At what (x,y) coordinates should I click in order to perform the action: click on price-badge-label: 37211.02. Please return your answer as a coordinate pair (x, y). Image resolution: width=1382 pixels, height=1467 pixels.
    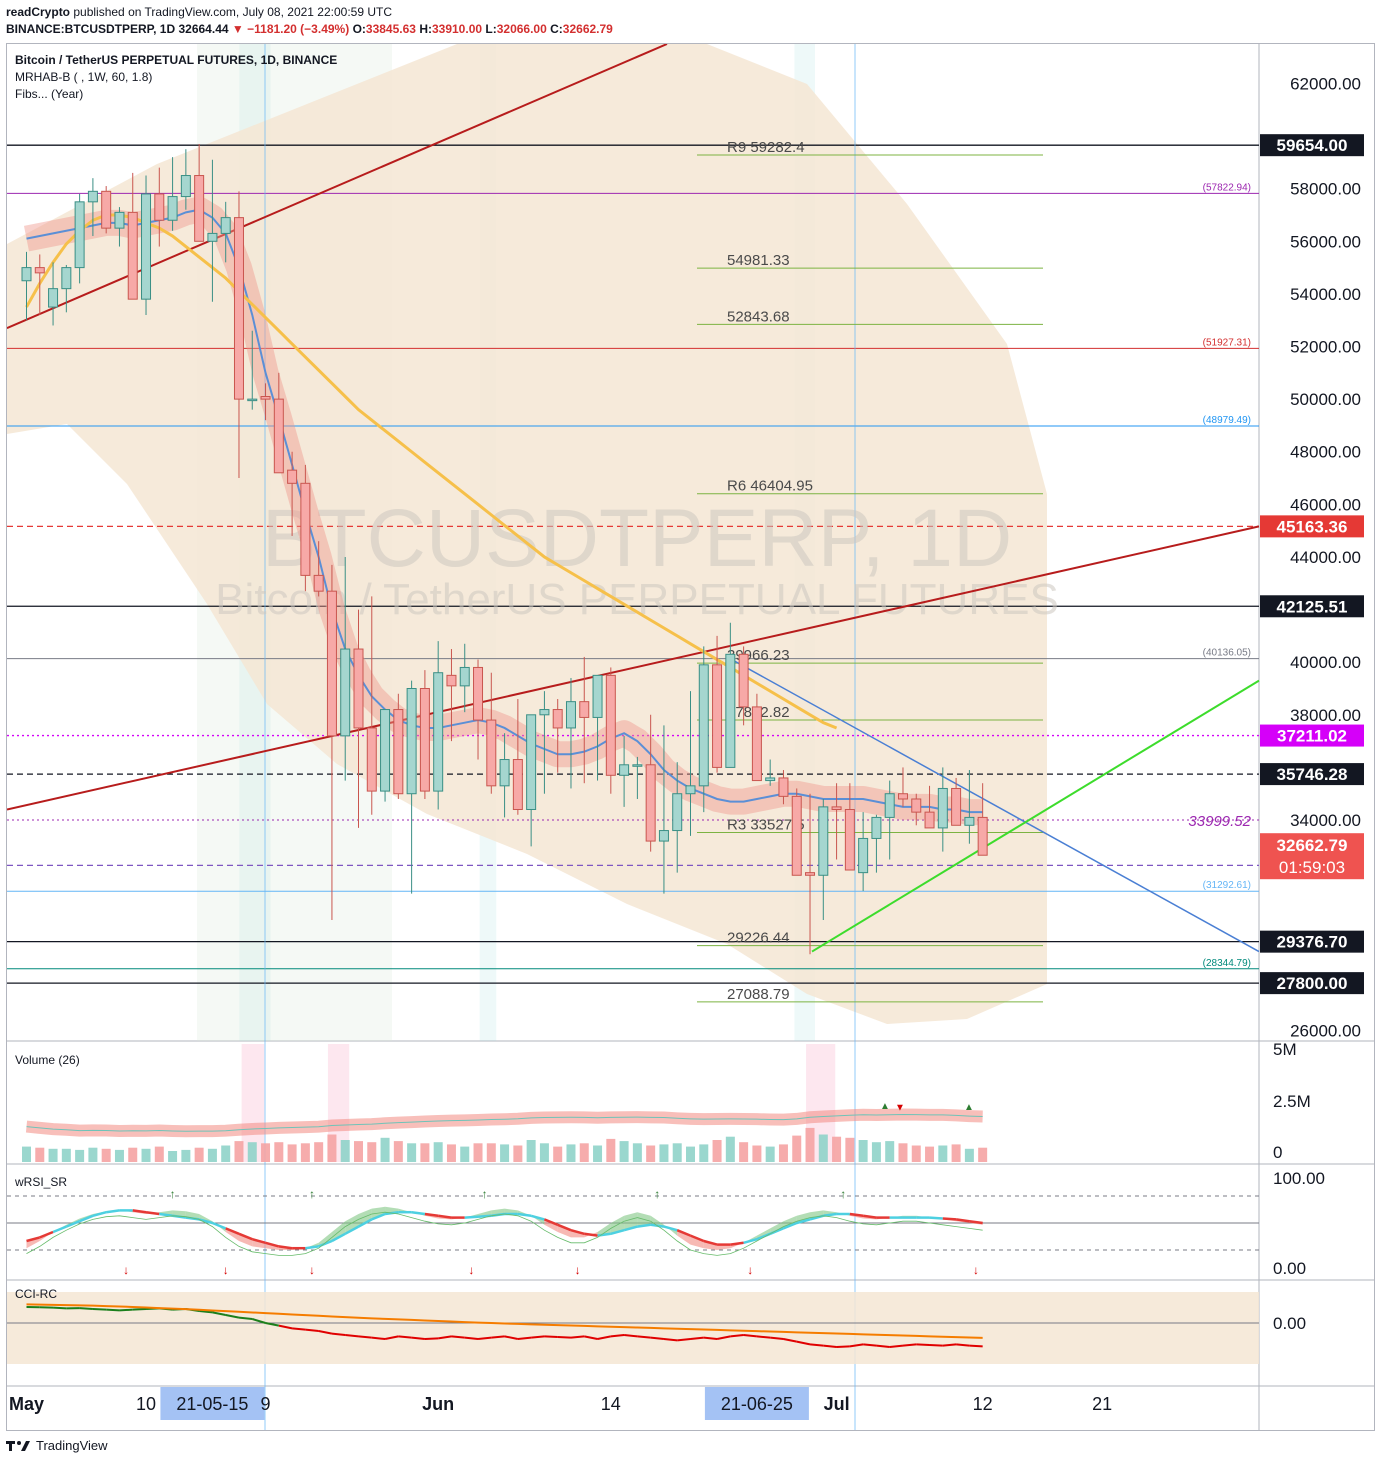
    Looking at the image, I should click on (1312, 736).